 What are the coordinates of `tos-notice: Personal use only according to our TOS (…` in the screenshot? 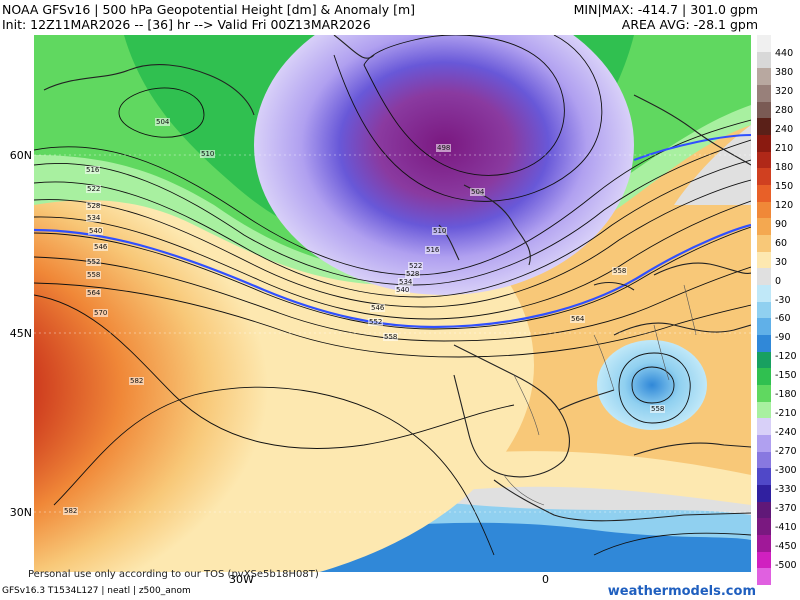 It's located at (173, 574).